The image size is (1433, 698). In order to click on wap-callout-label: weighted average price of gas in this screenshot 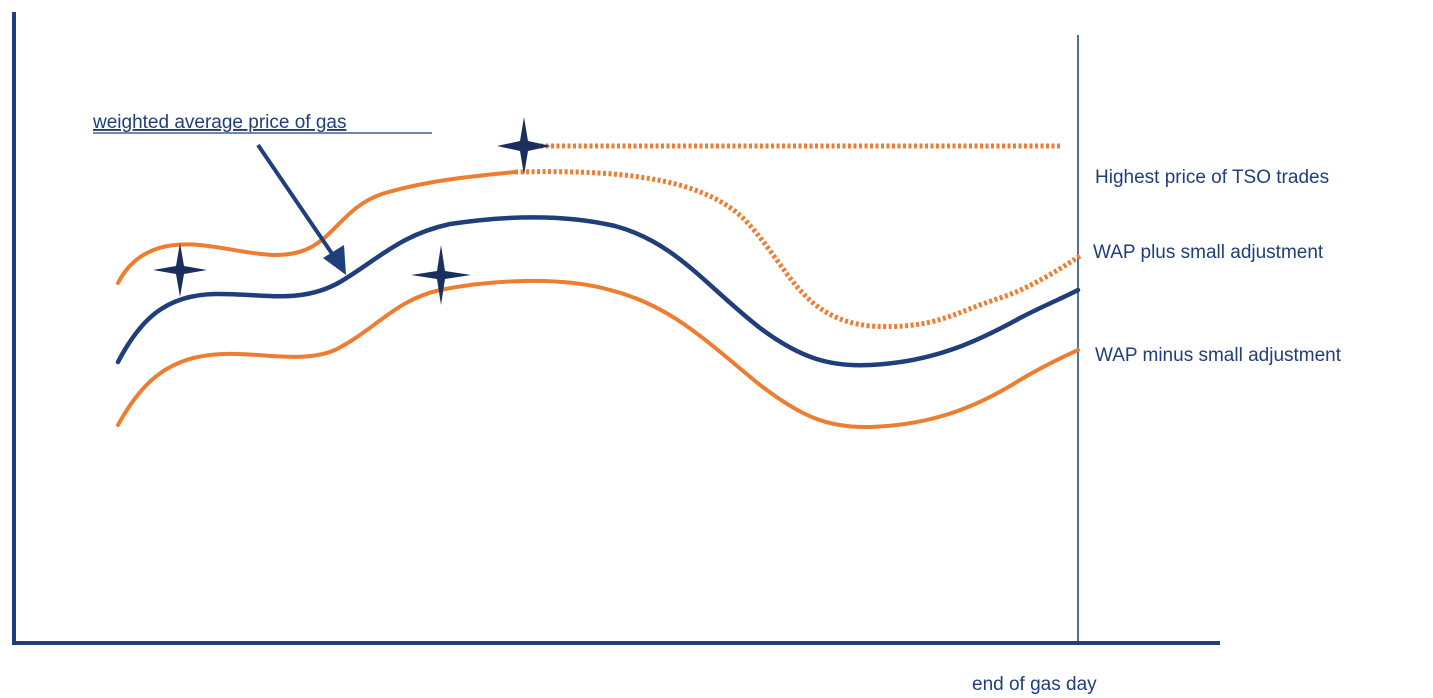, I will do `click(219, 122)`.